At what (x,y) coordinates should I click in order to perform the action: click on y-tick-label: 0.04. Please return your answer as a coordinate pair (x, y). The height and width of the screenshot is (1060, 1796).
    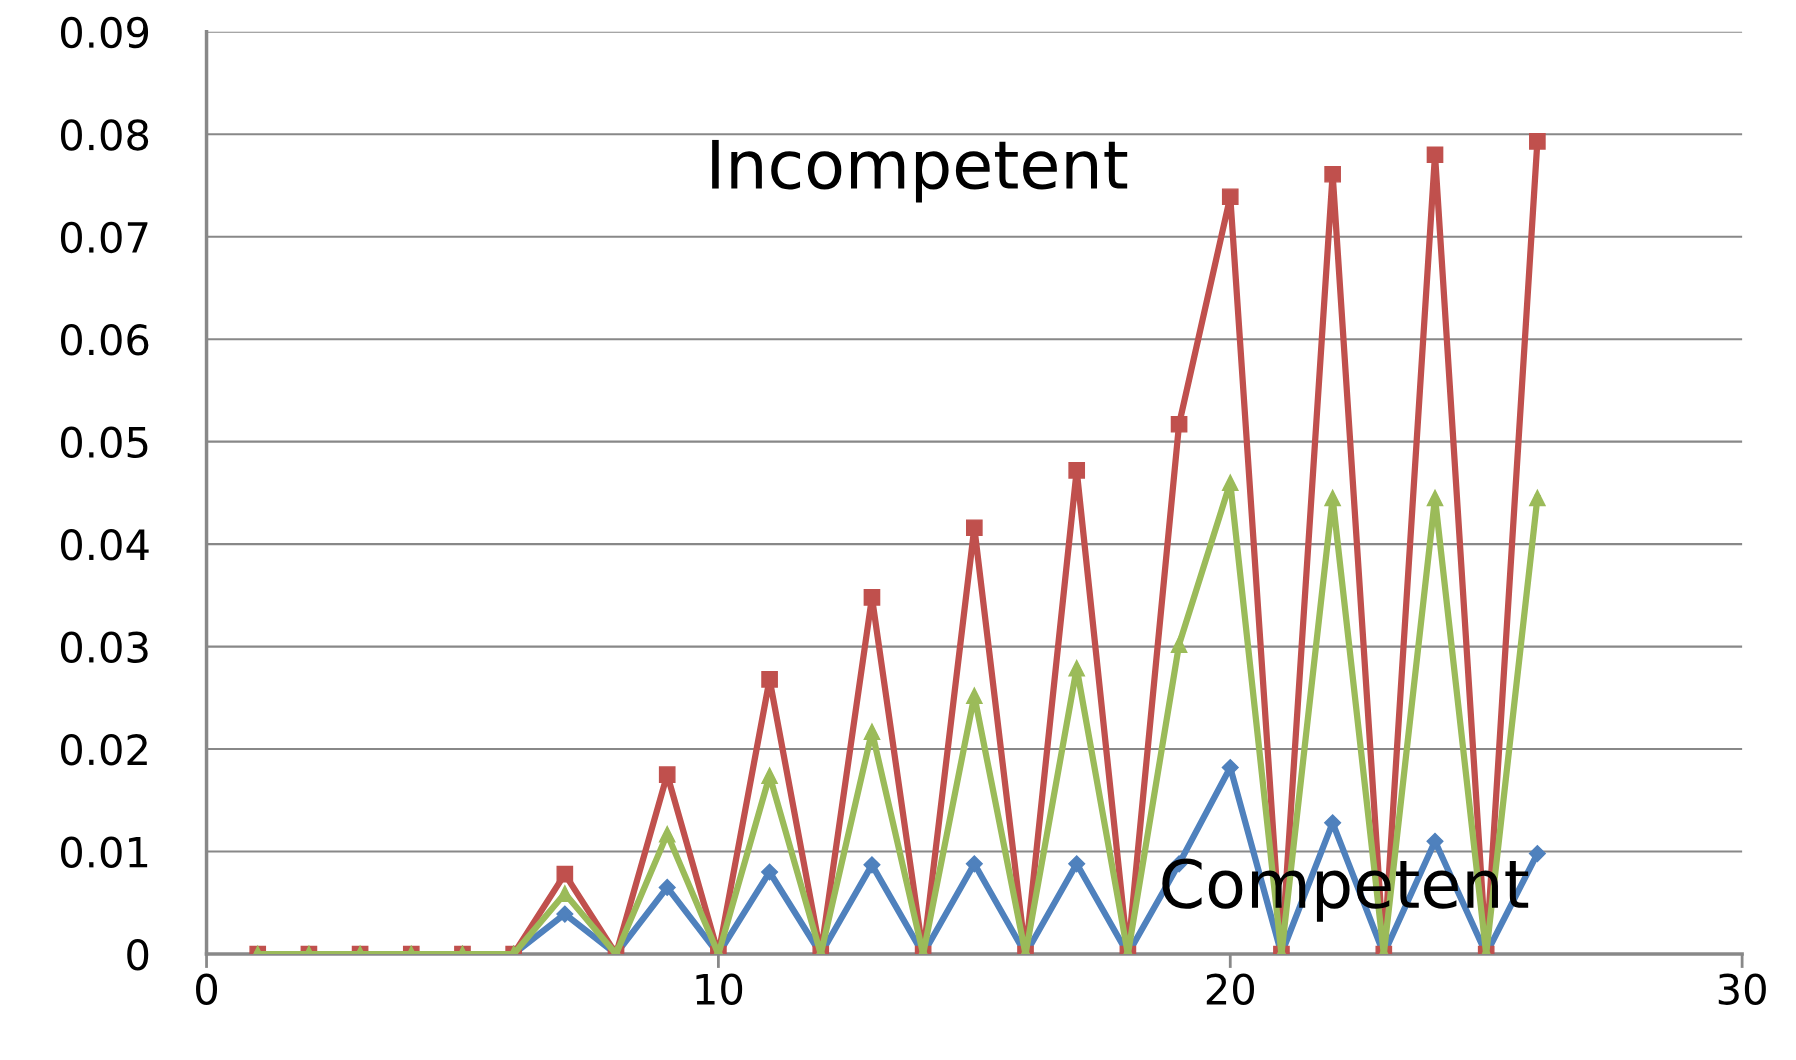
    Looking at the image, I should click on (104, 545).